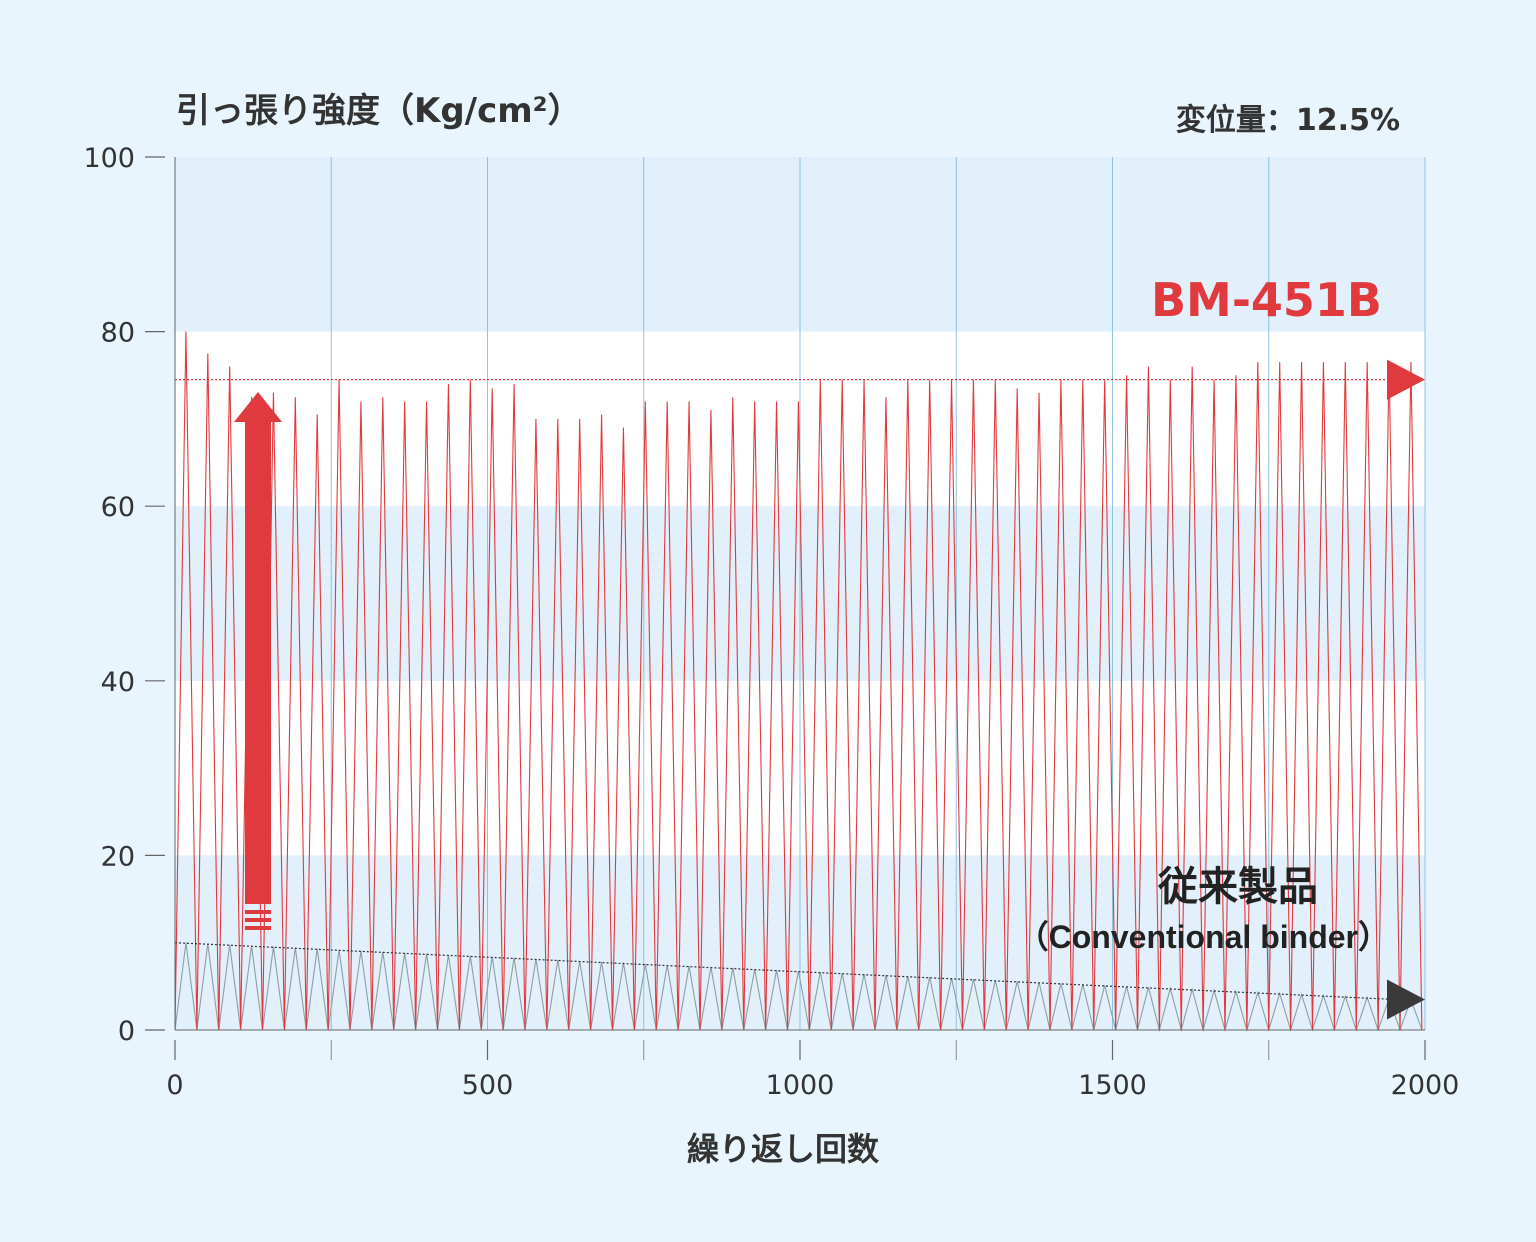 Image resolution: width=1536 pixels, height=1242 pixels. I want to click on improvement-arrow, so click(258, 661).